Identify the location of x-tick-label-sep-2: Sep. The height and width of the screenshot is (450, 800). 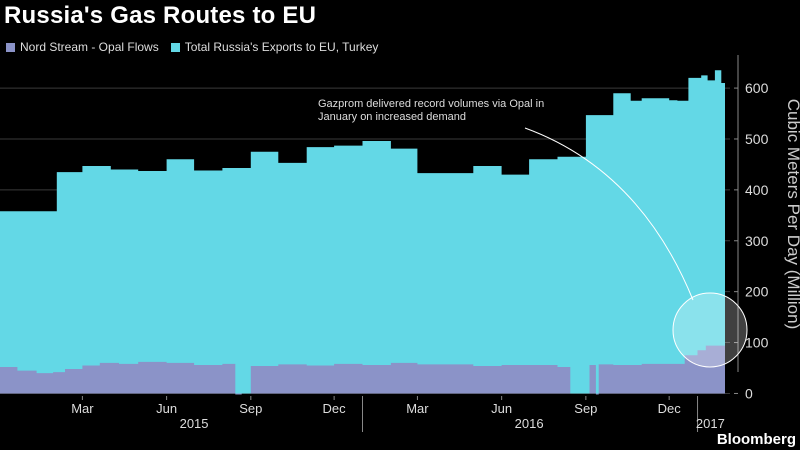
(250, 408).